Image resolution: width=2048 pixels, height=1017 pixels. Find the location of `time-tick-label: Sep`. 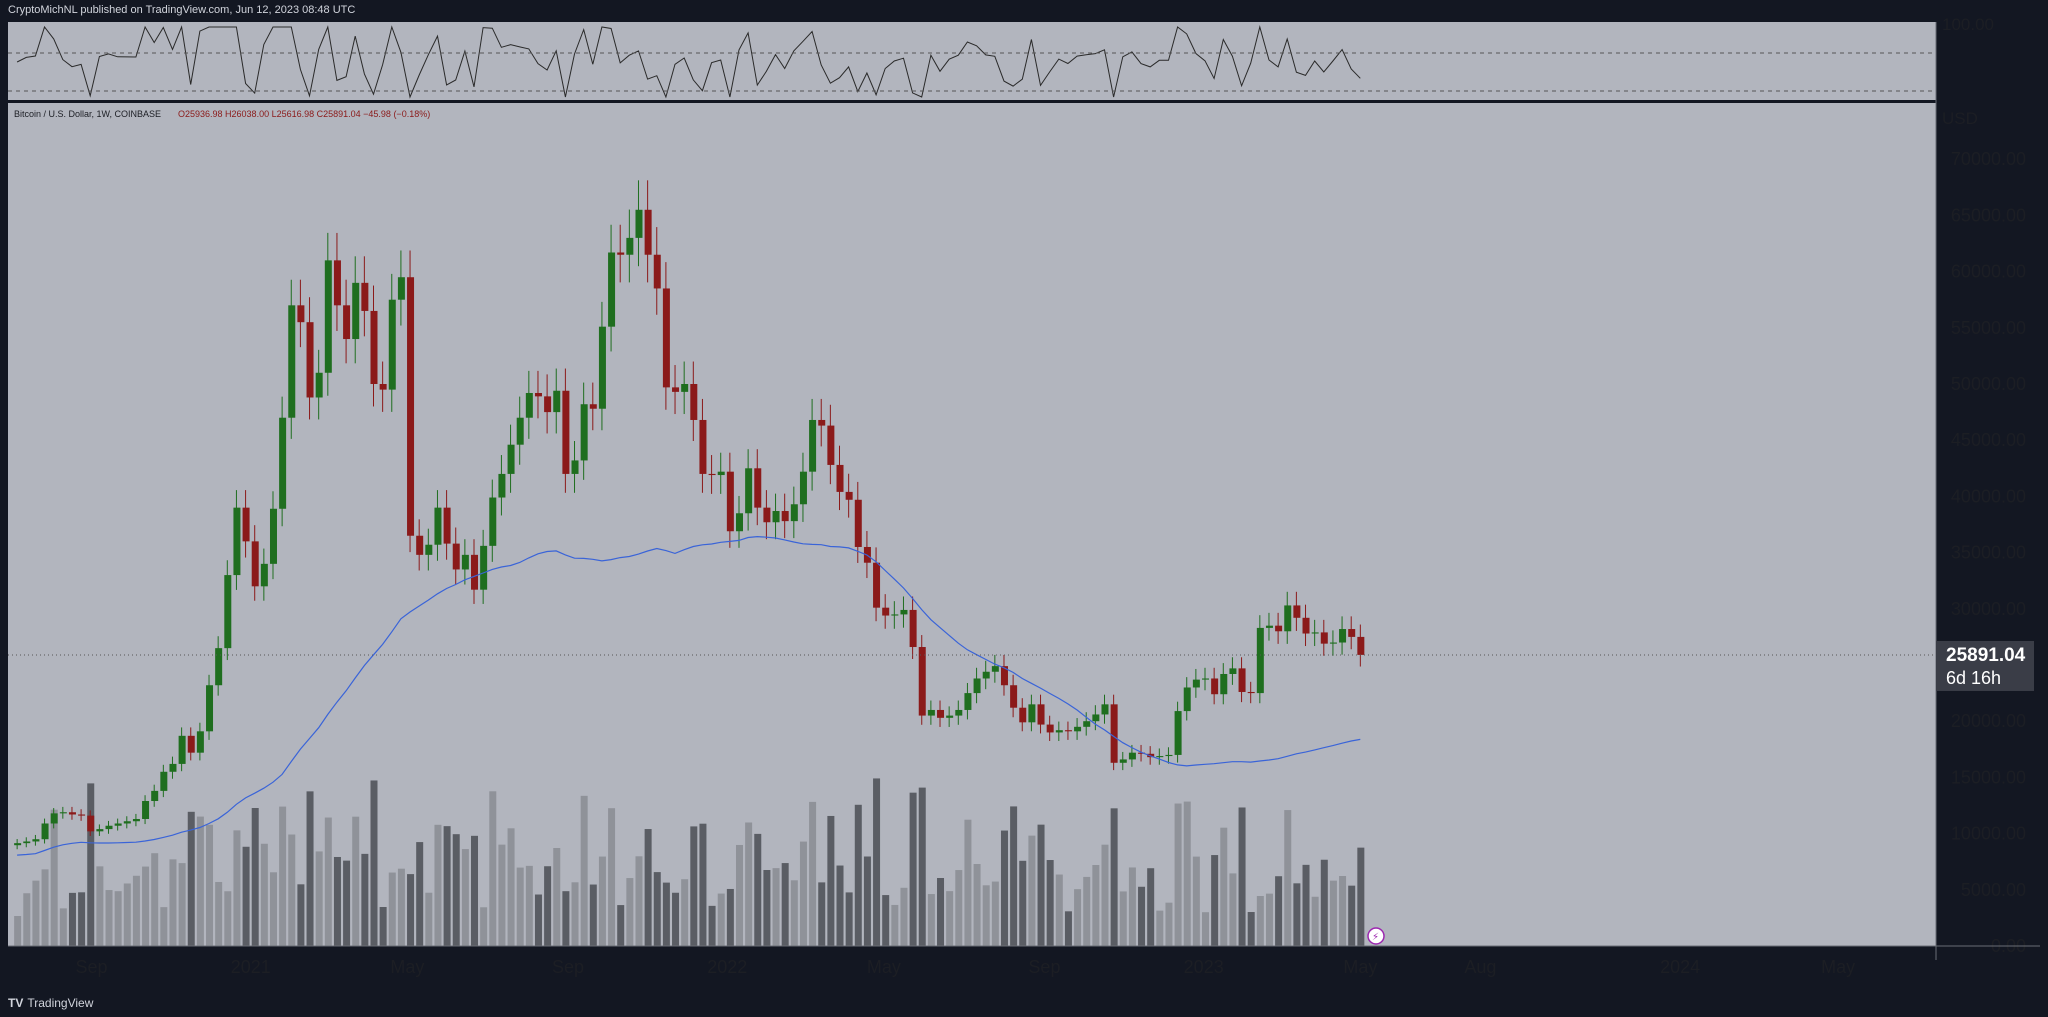

time-tick-label: Sep is located at coordinates (568, 967).